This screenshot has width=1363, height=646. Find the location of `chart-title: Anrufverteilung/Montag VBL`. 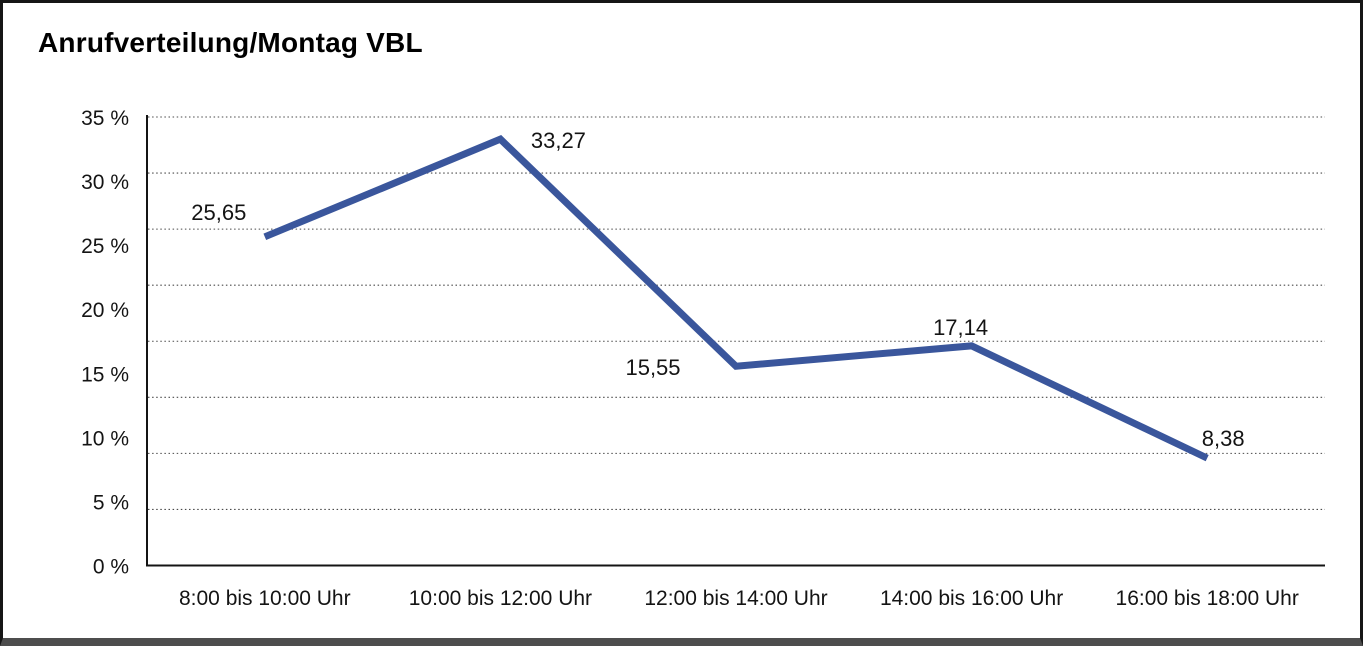

chart-title: Anrufverteilung/Montag VBL is located at coordinates (230, 42).